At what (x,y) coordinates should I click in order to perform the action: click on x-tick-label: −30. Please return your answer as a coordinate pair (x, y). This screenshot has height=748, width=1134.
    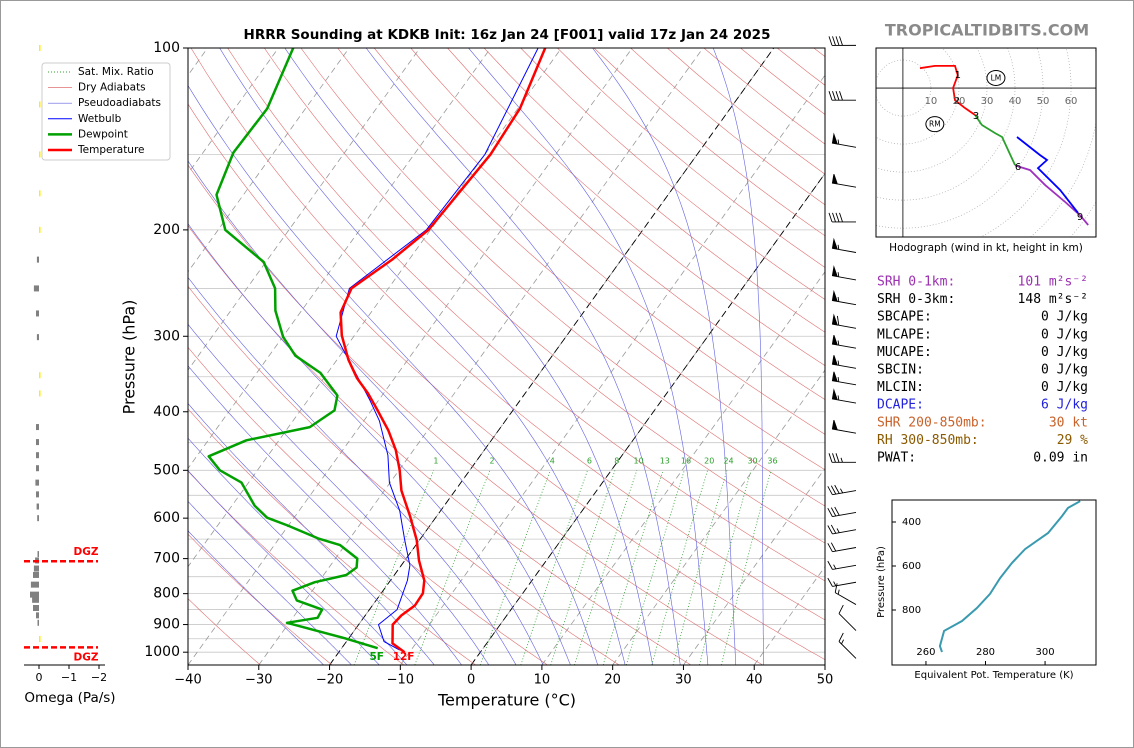
    Looking at the image, I should click on (258, 680).